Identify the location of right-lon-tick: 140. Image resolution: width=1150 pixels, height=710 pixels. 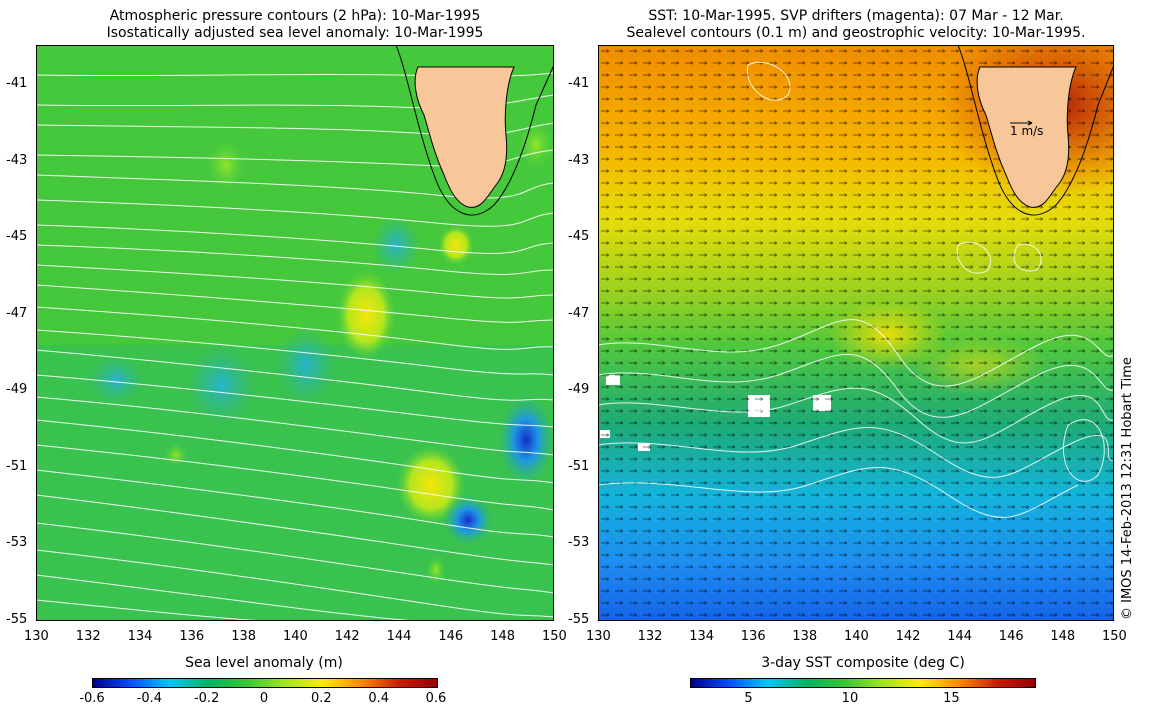
(856, 636).